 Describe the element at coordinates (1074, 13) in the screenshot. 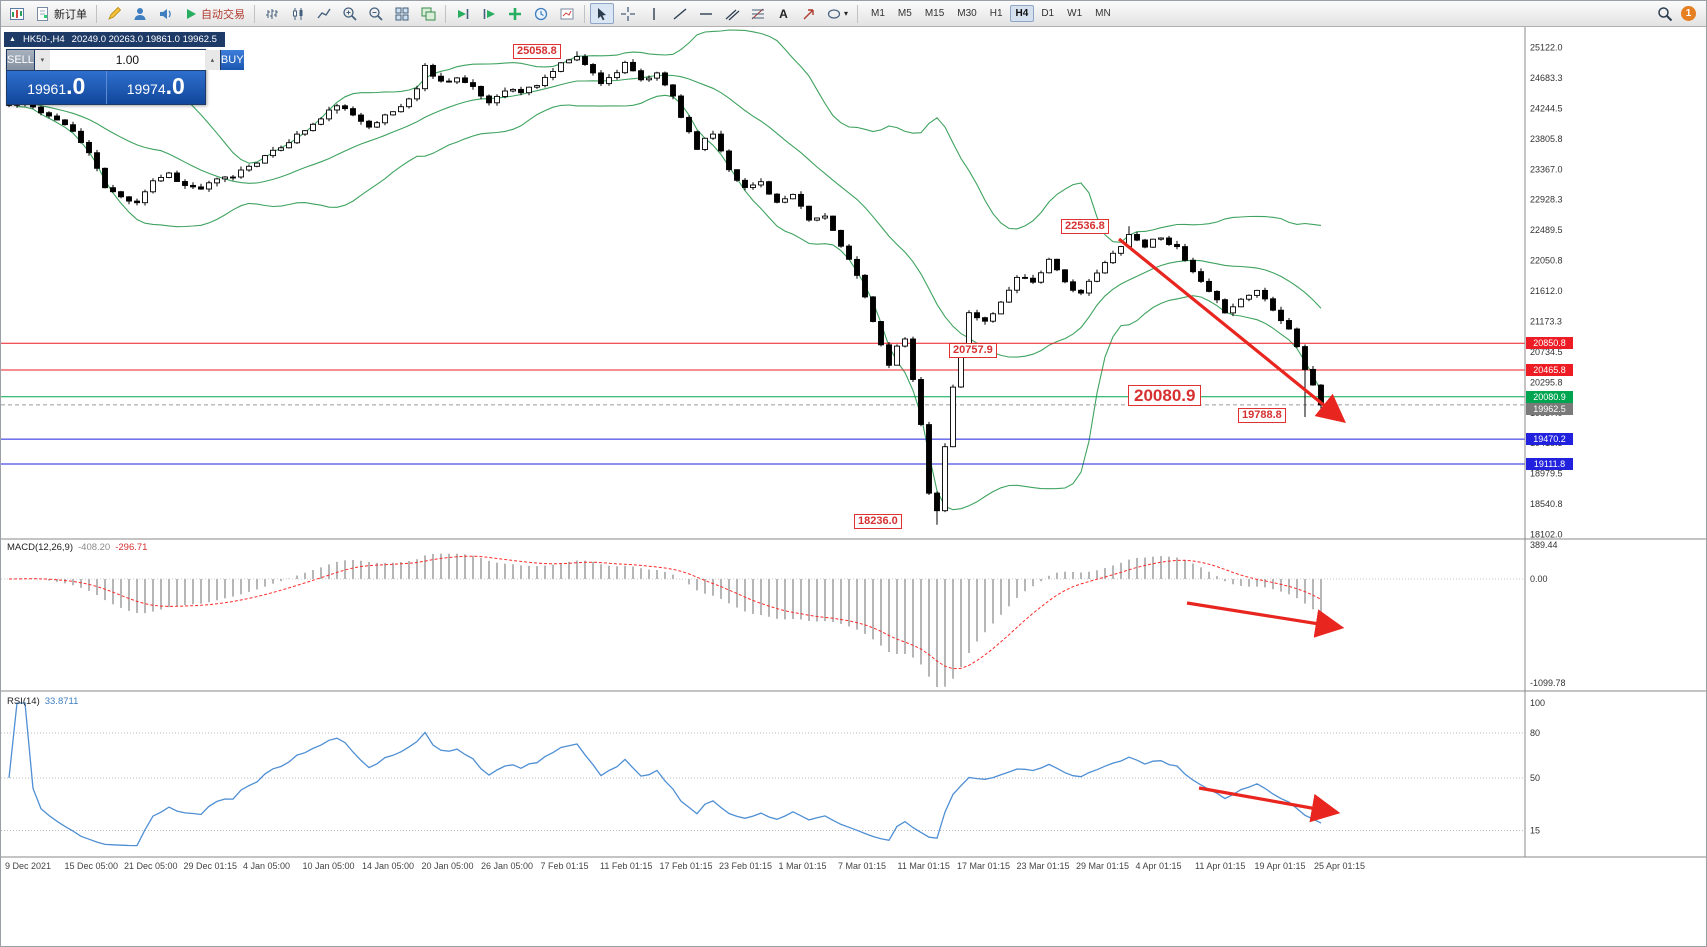

I see `timeframe-w1-button: W1` at that location.